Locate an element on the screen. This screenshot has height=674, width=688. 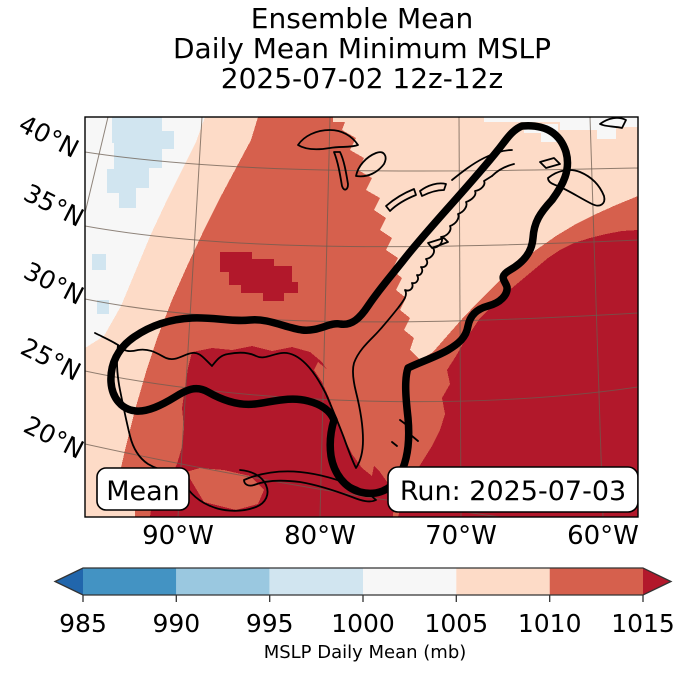
annotation-mean: Mean is located at coordinates (143, 489).